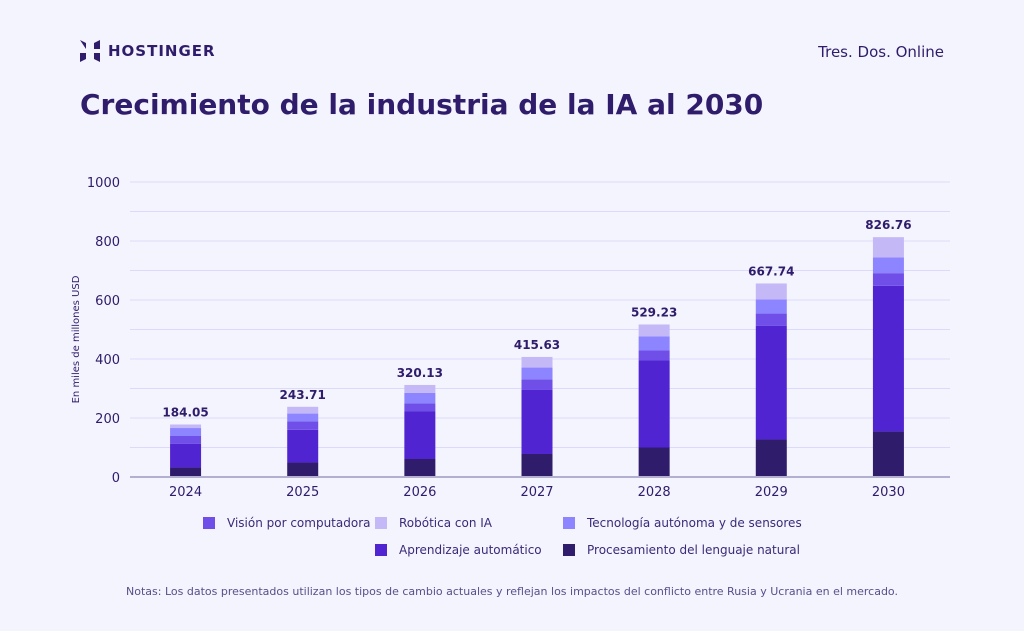 Image resolution: width=1024 pixels, height=631 pixels. I want to click on legend-item-tecnologia: Tecnología autónoma y de sensores, so click(682, 523).